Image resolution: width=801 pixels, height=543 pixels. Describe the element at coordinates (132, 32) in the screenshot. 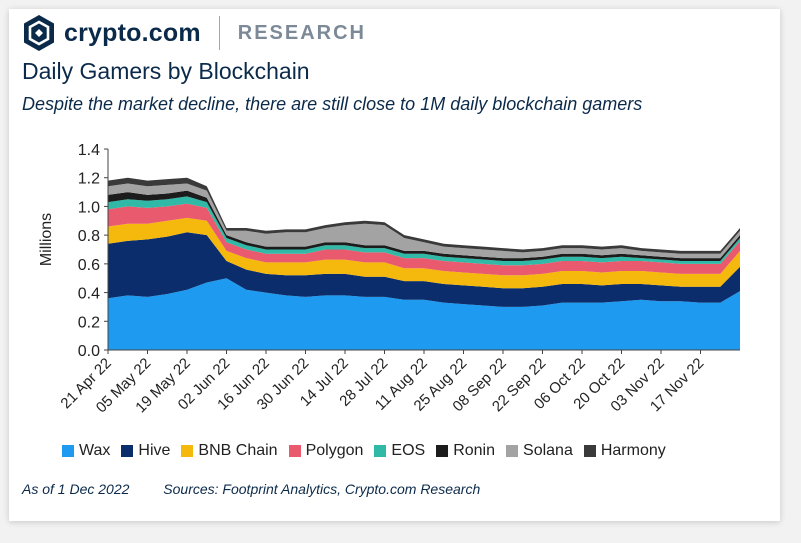

I see `brand-name: crypto.com` at that location.